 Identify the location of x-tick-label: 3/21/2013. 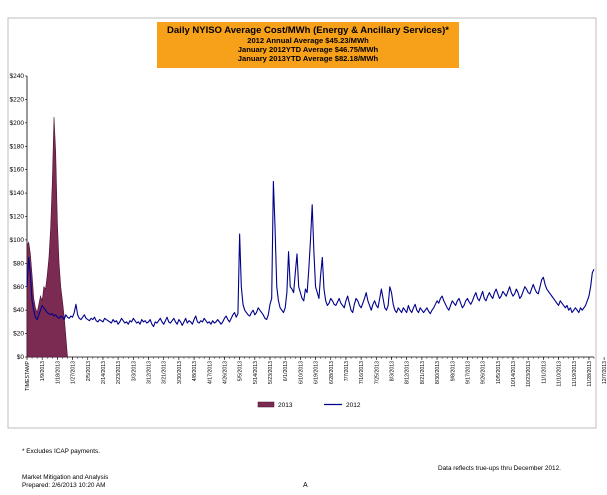
(165, 372).